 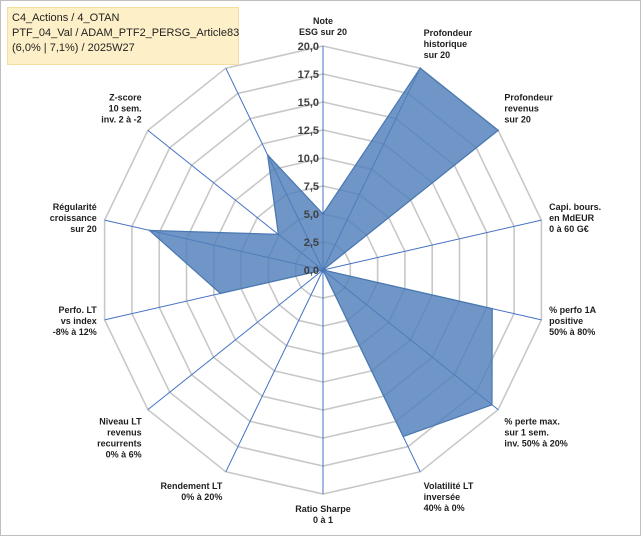 I want to click on axis-label-8-line-1: 0% à 20%, so click(x=201, y=497).